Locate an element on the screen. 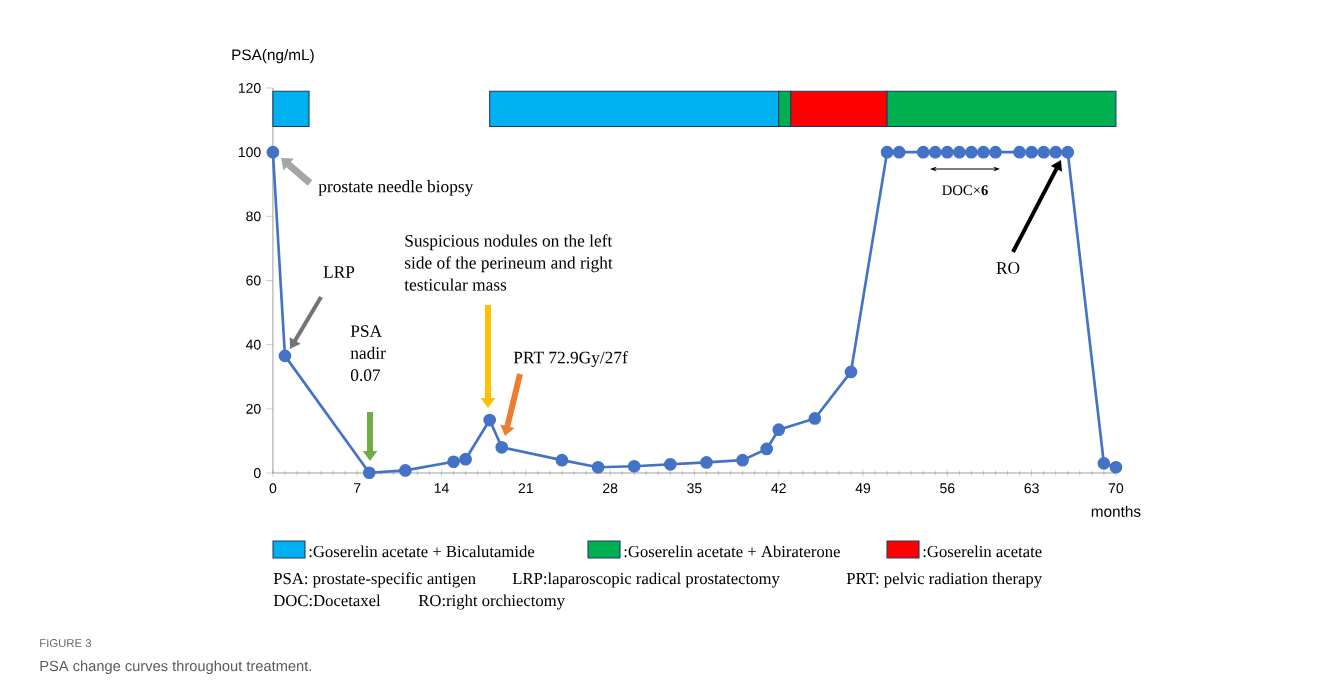 This screenshot has height=692, width=1319. annotation: prostate needle biopsy is located at coordinates (396, 188).